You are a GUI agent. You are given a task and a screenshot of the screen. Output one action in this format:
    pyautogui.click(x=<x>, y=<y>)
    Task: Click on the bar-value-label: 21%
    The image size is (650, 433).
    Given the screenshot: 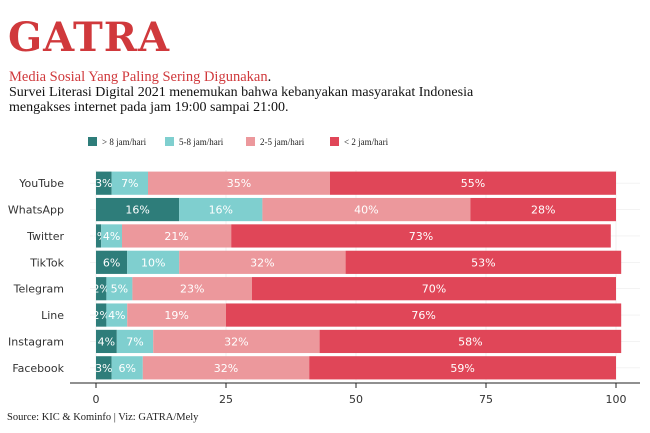 What is the action you would take?
    pyautogui.click(x=176, y=236)
    